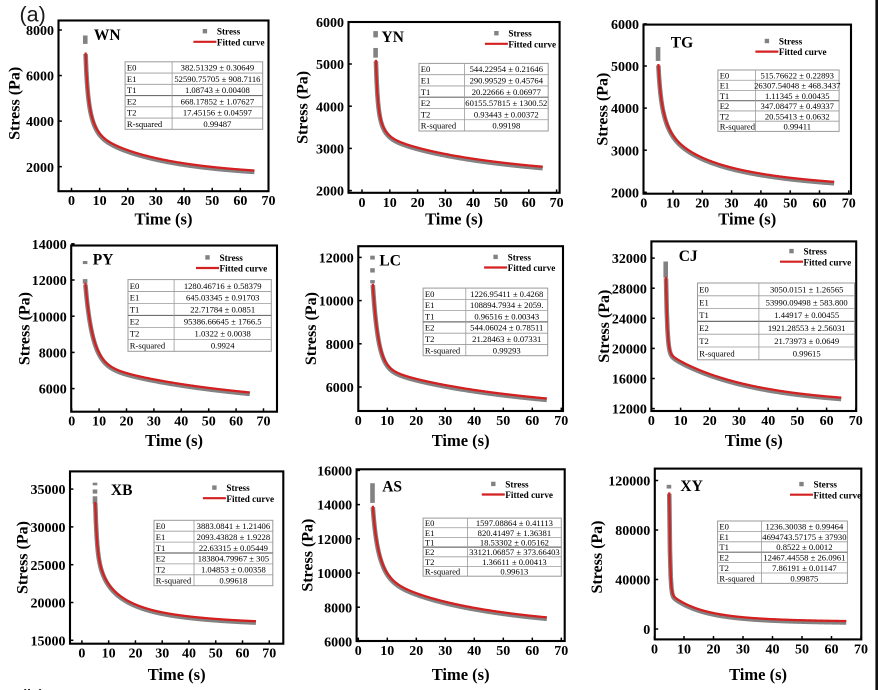 The image size is (878, 690). Describe the element at coordinates (807, 354) in the screenshot. I see `svg-text: 0.99615` at that location.